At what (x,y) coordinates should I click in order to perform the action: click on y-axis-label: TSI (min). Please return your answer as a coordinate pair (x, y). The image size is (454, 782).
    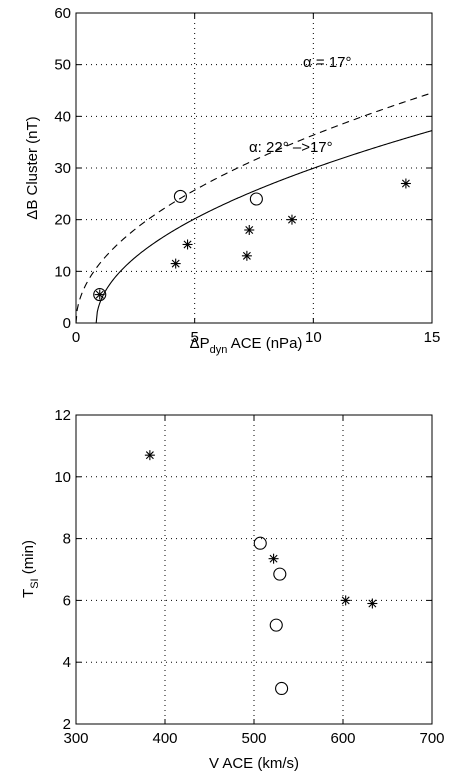
    Looking at the image, I should click on (30, 569).